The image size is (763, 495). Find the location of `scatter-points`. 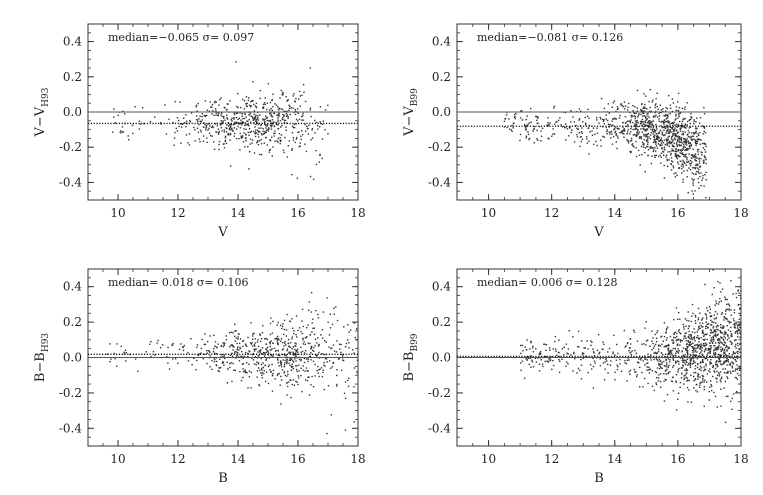

scatter-points is located at coordinates (220, 121).